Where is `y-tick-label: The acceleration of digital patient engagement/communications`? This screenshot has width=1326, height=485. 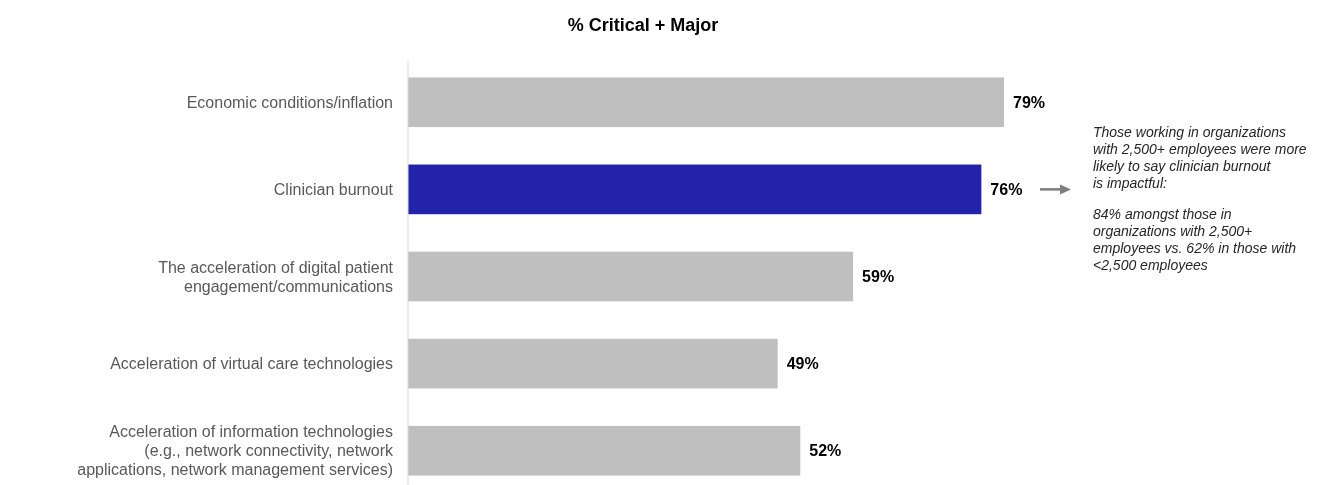
y-tick-label: The acceleration of digital patient engagement/communications is located at coordinates (276, 276).